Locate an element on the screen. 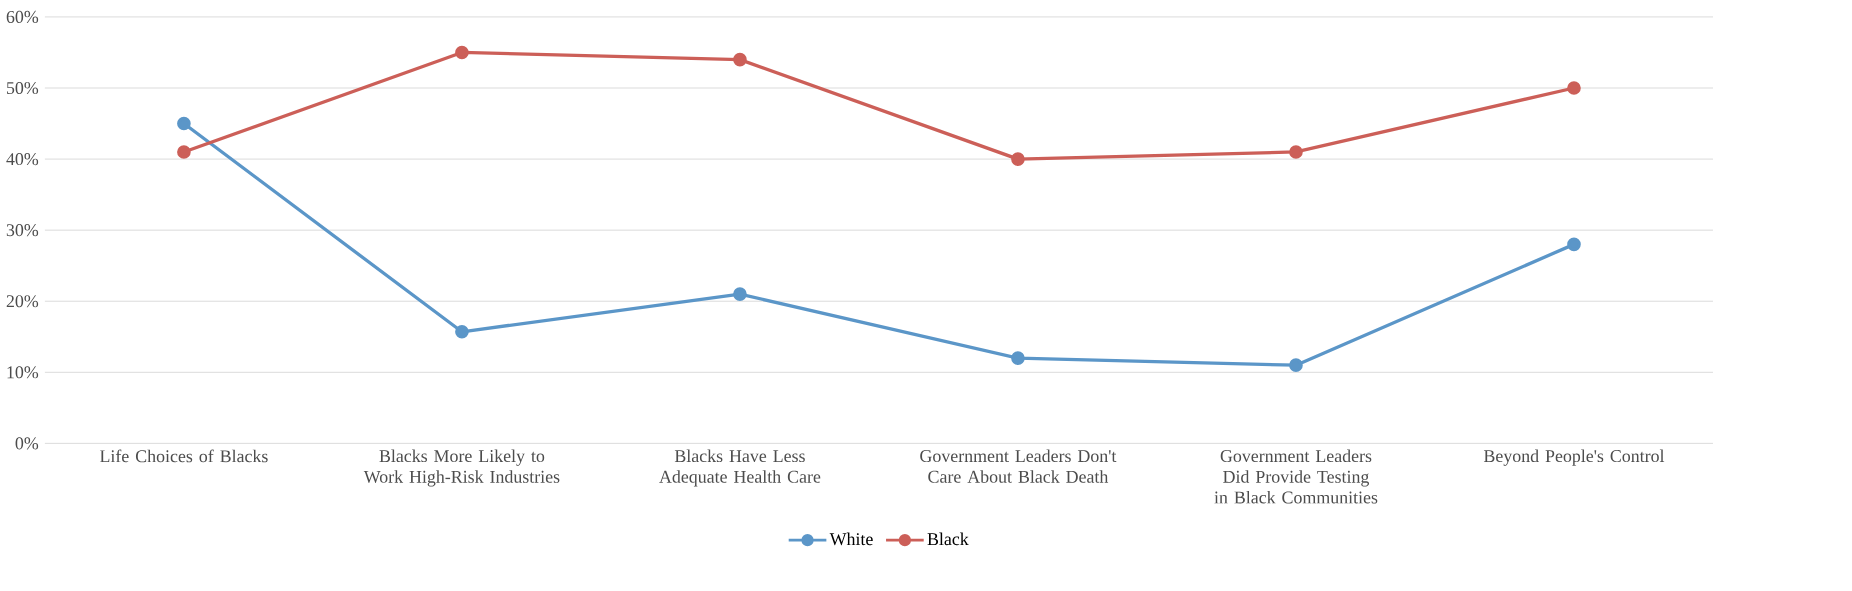 The image size is (1852, 591). x-tick-label: Government Leaders Don't Care About Black Death is located at coordinates (1018, 466).